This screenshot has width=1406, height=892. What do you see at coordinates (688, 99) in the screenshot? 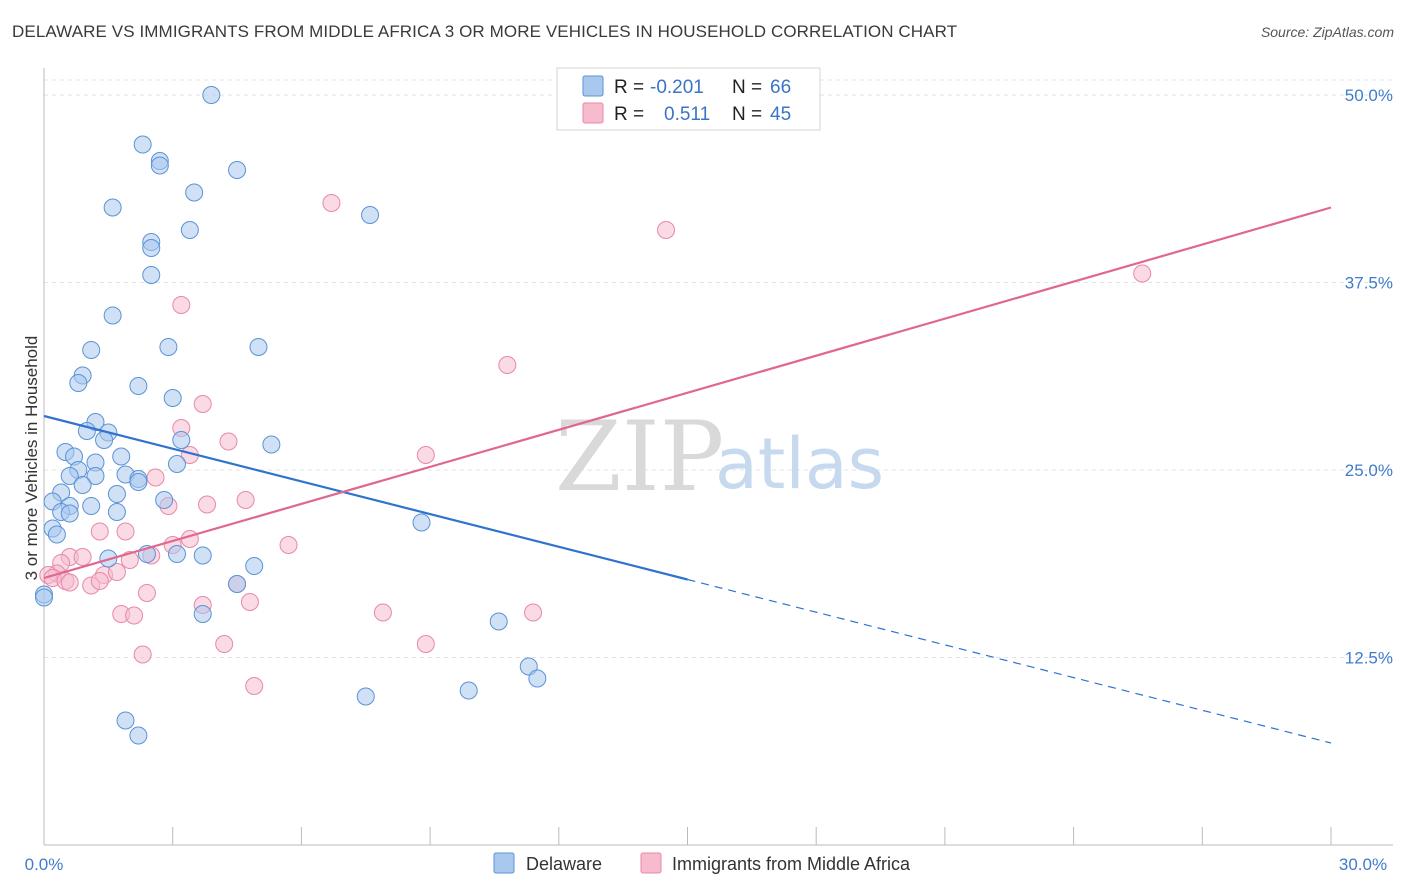
I see `correlation-legend: R = -0.201 N = 66 R = 0.511 N = 45` at bounding box center [688, 99].